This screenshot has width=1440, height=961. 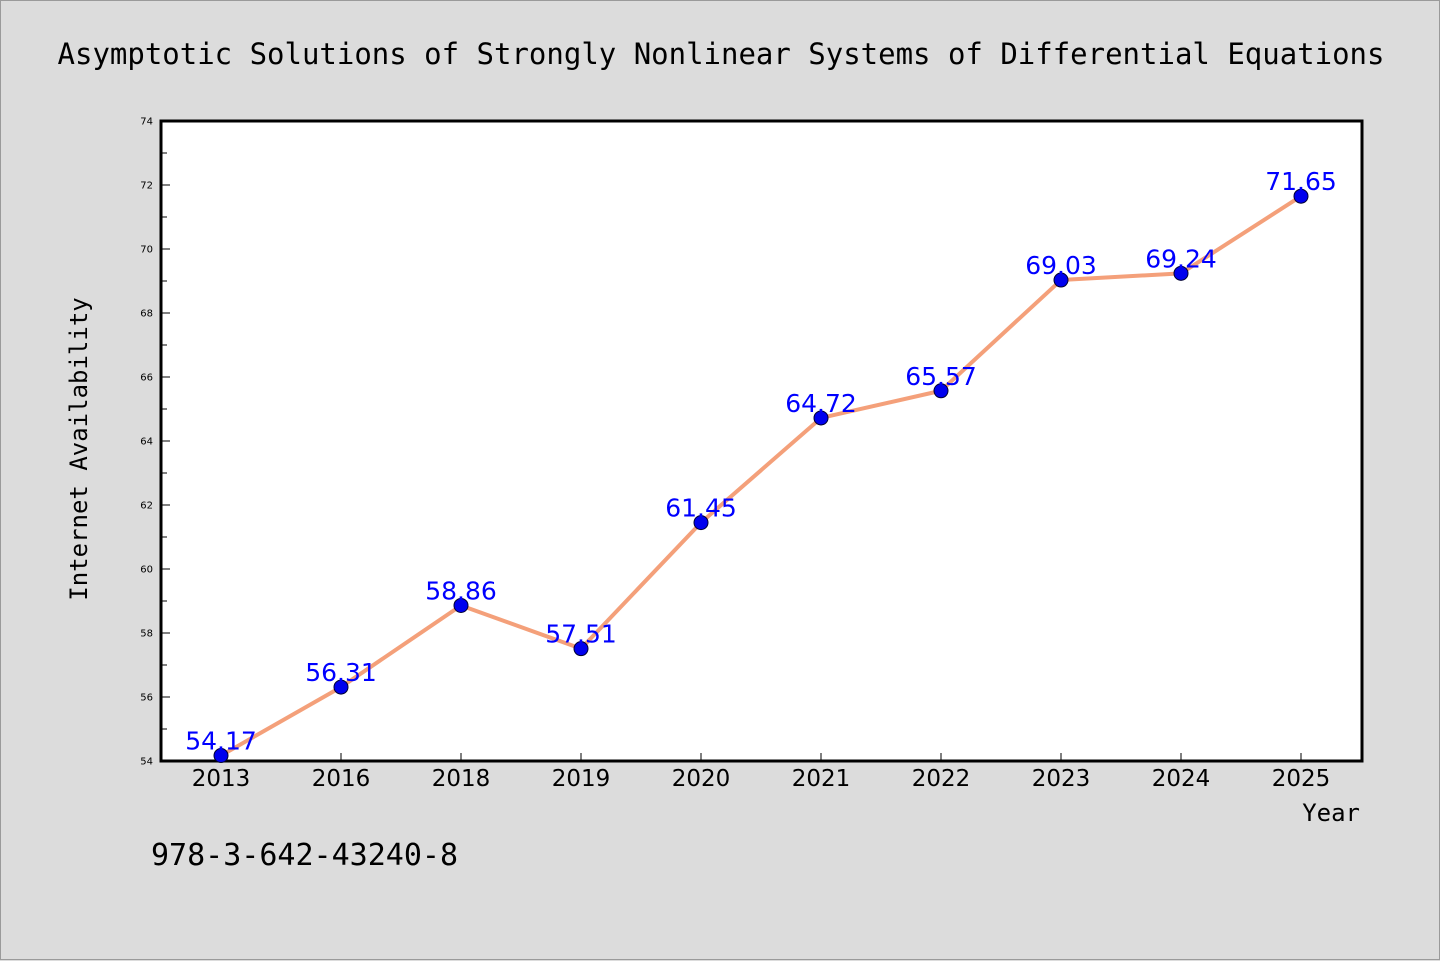 What do you see at coordinates (581, 779) in the screenshot?
I see `x-tick-label: 2019` at bounding box center [581, 779].